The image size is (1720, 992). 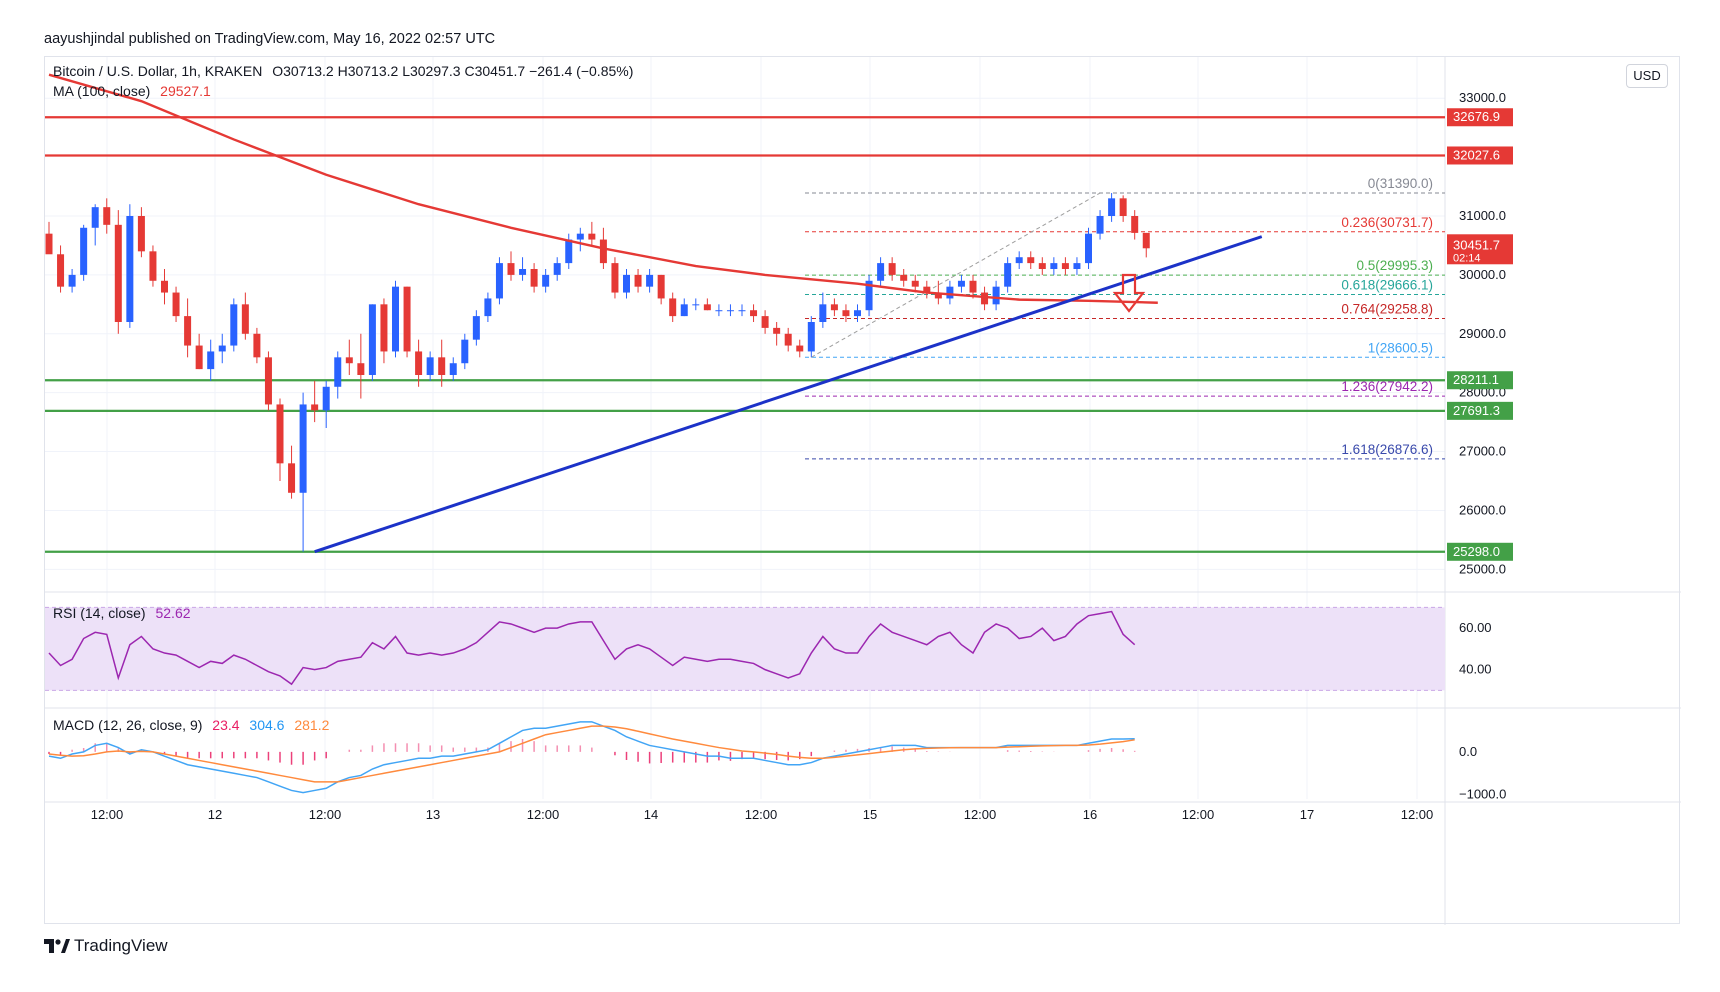 What do you see at coordinates (1647, 76) in the screenshot?
I see `currency-button: USD` at bounding box center [1647, 76].